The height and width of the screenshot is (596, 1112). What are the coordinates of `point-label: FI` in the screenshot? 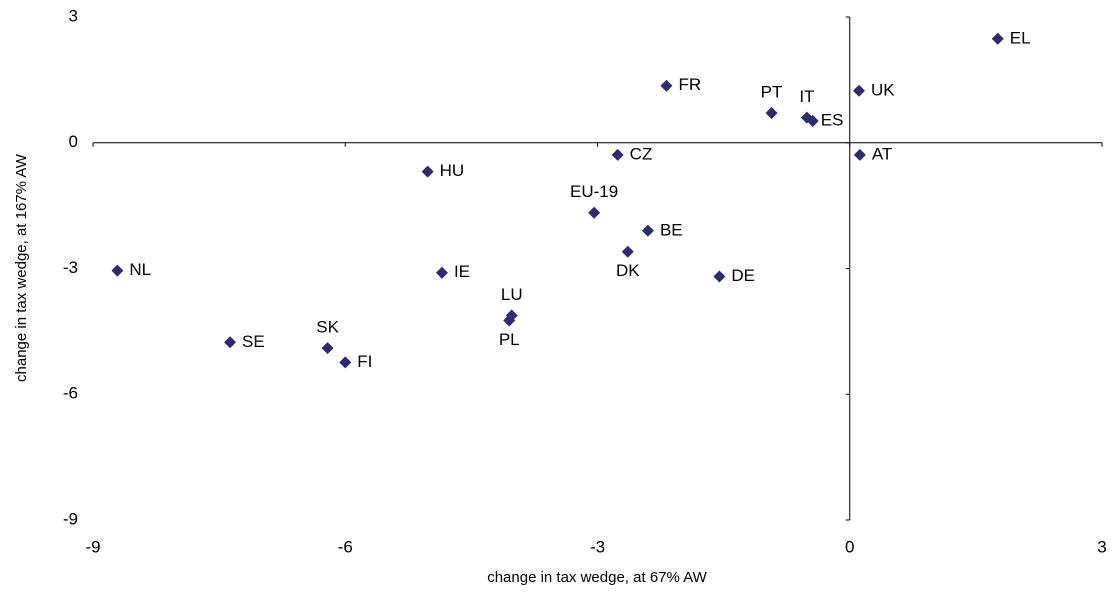 It's located at (364, 361).